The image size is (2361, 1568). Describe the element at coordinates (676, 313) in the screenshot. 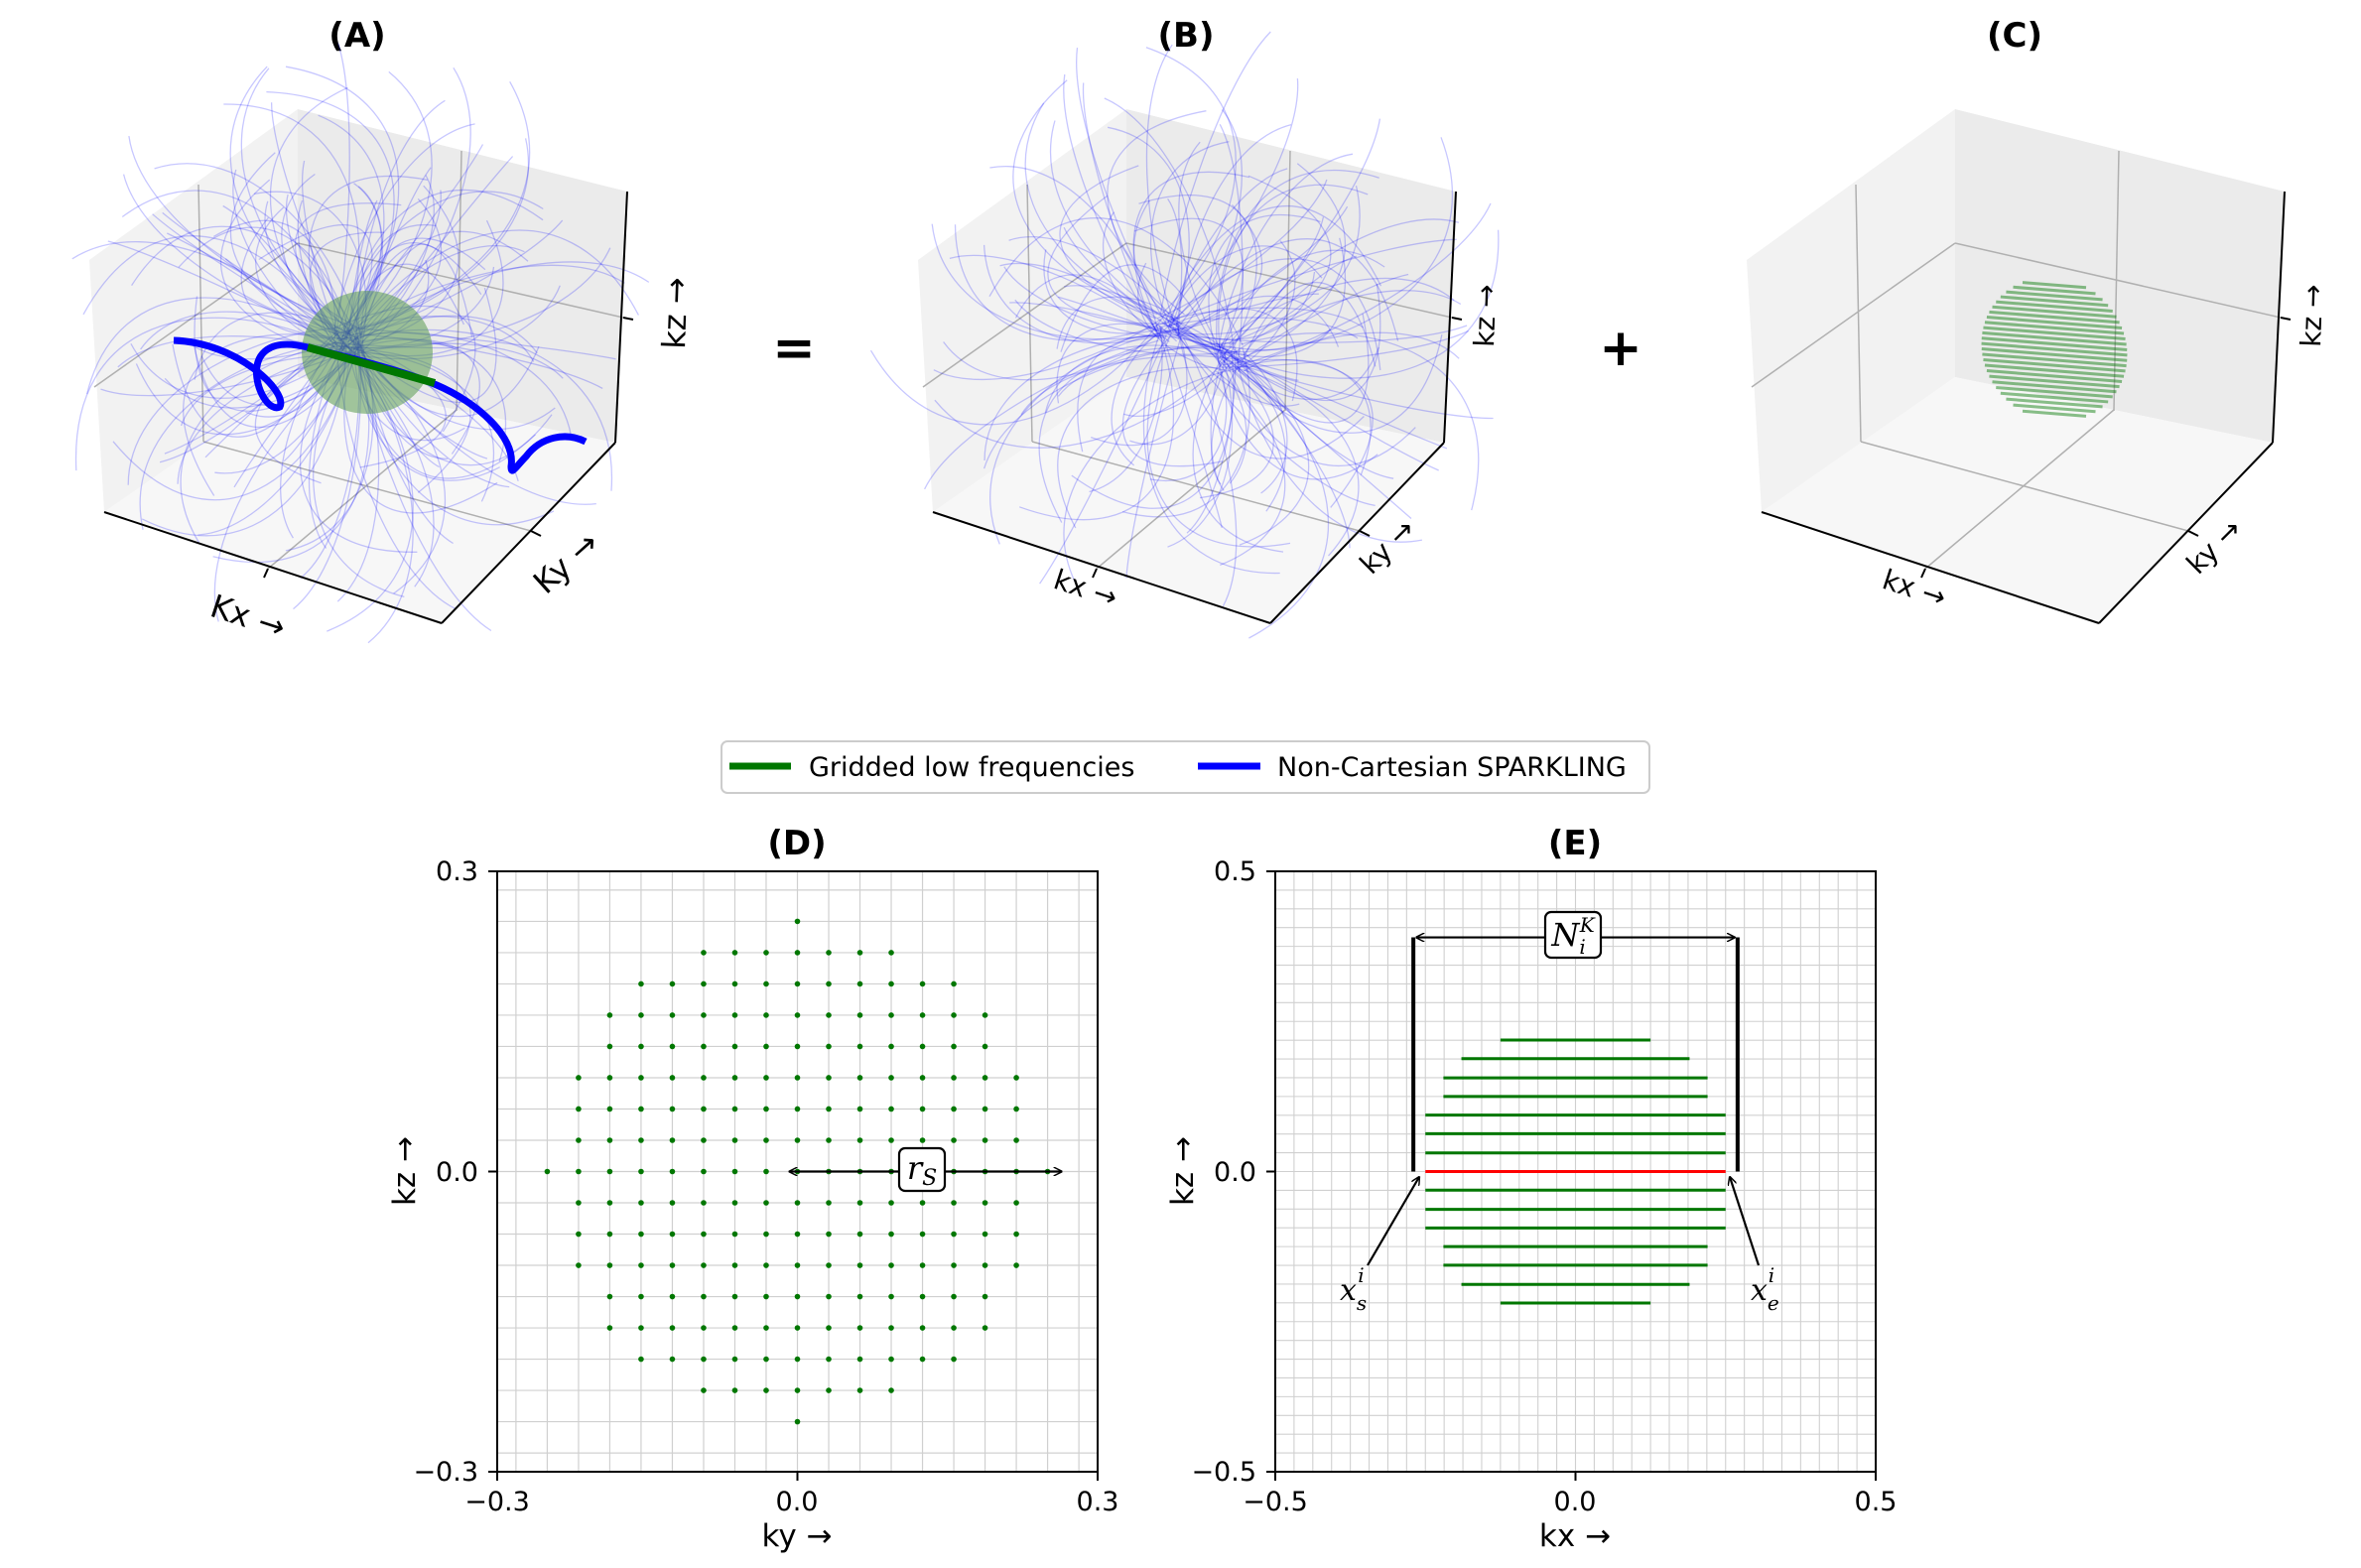

I see `panel-a-kz-label: kz →` at that location.